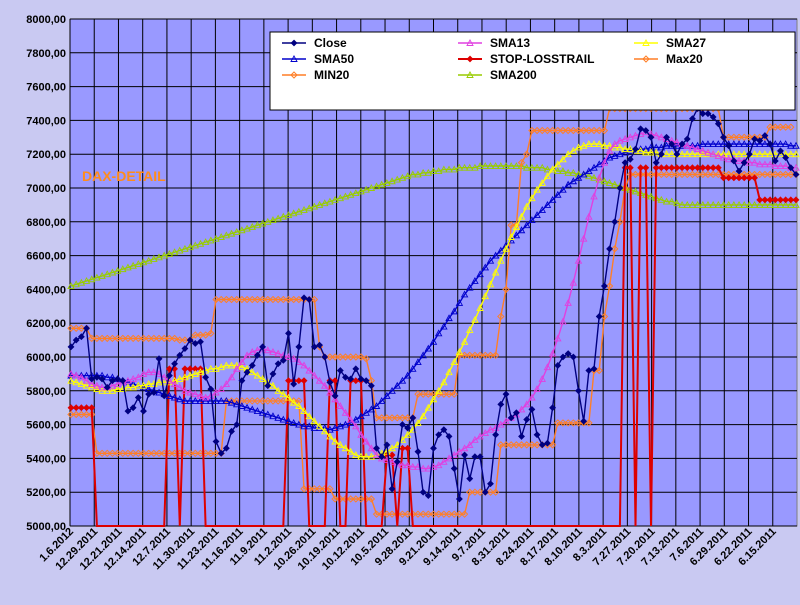  Describe the element at coordinates (510, 43) in the screenshot. I see `legend-label: SMA13` at that location.